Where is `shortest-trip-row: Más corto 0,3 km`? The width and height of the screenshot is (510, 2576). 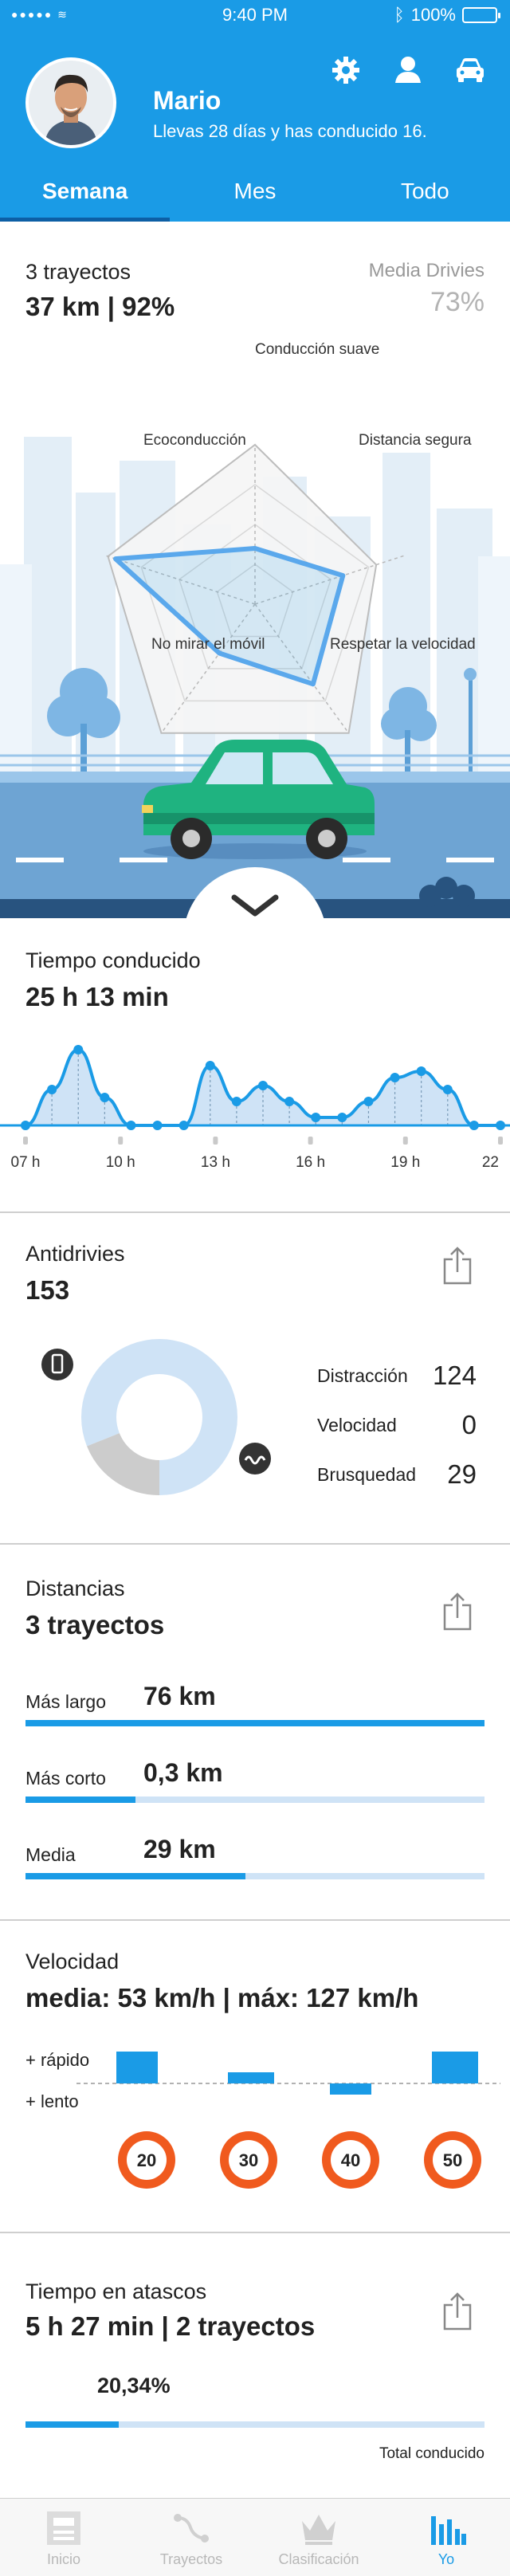 shortest-trip-row: Más corto 0,3 km is located at coordinates (255, 1775).